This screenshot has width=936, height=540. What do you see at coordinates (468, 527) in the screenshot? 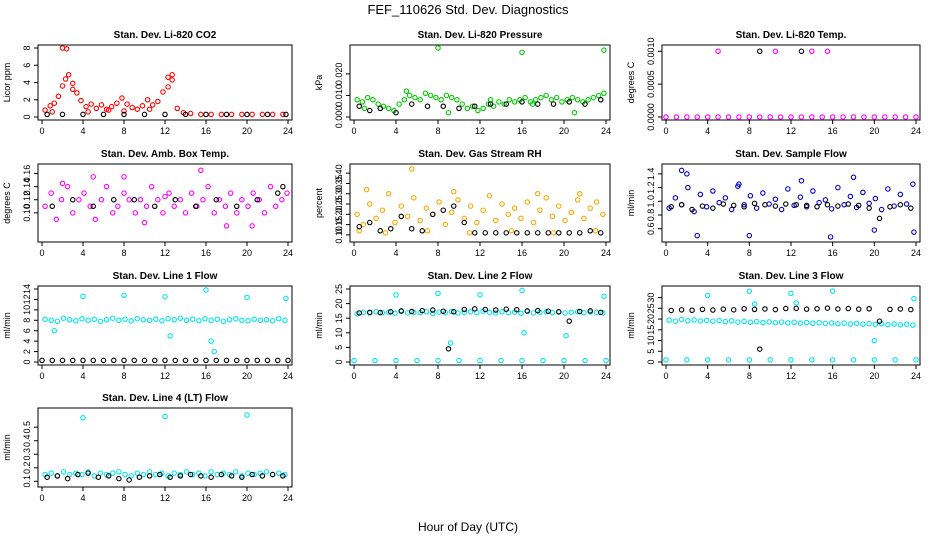
I see `figure-xlabel: Hour of Day (UTC)` at bounding box center [468, 527].